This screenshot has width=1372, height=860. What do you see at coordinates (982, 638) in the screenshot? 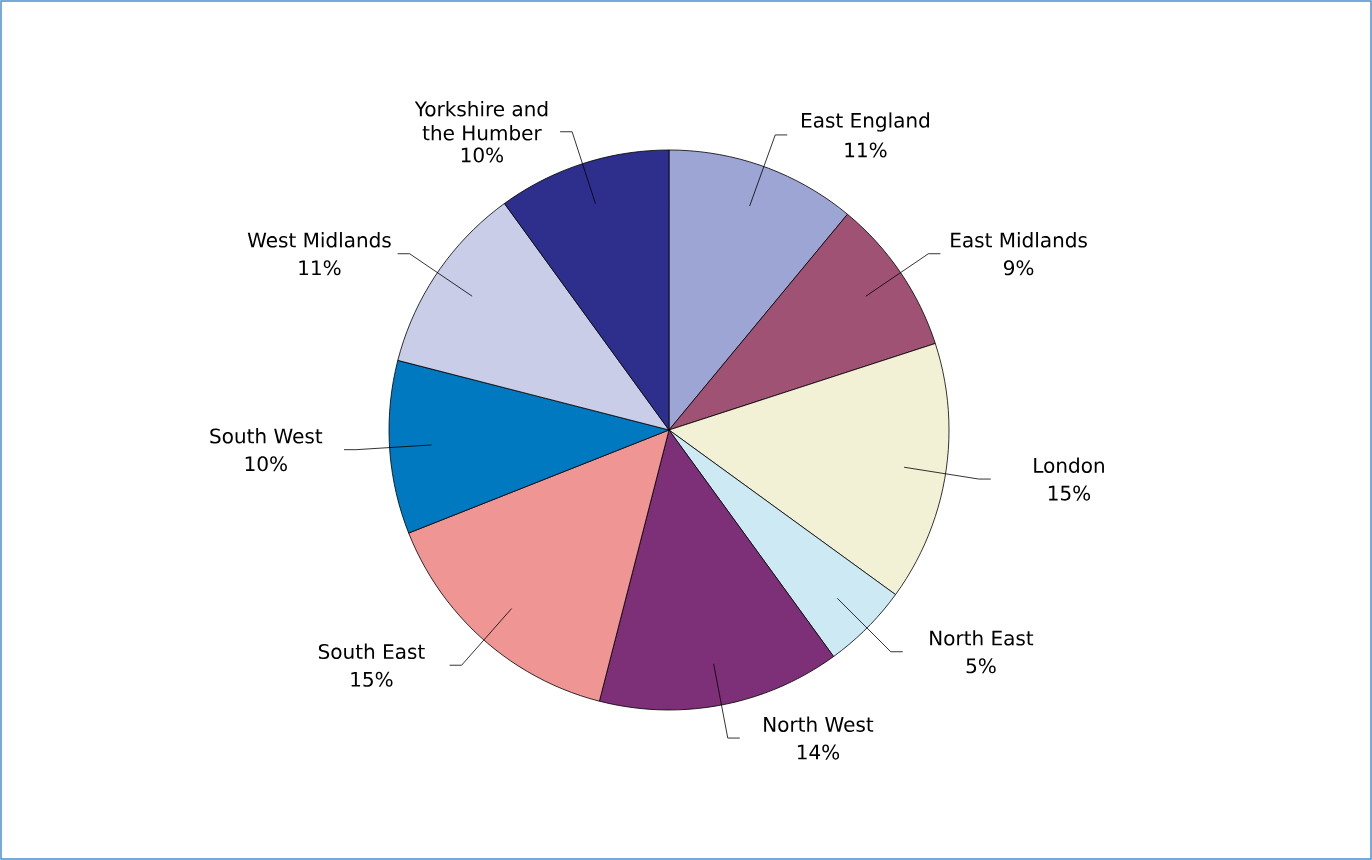
I see `slice-label: North East` at bounding box center [982, 638].